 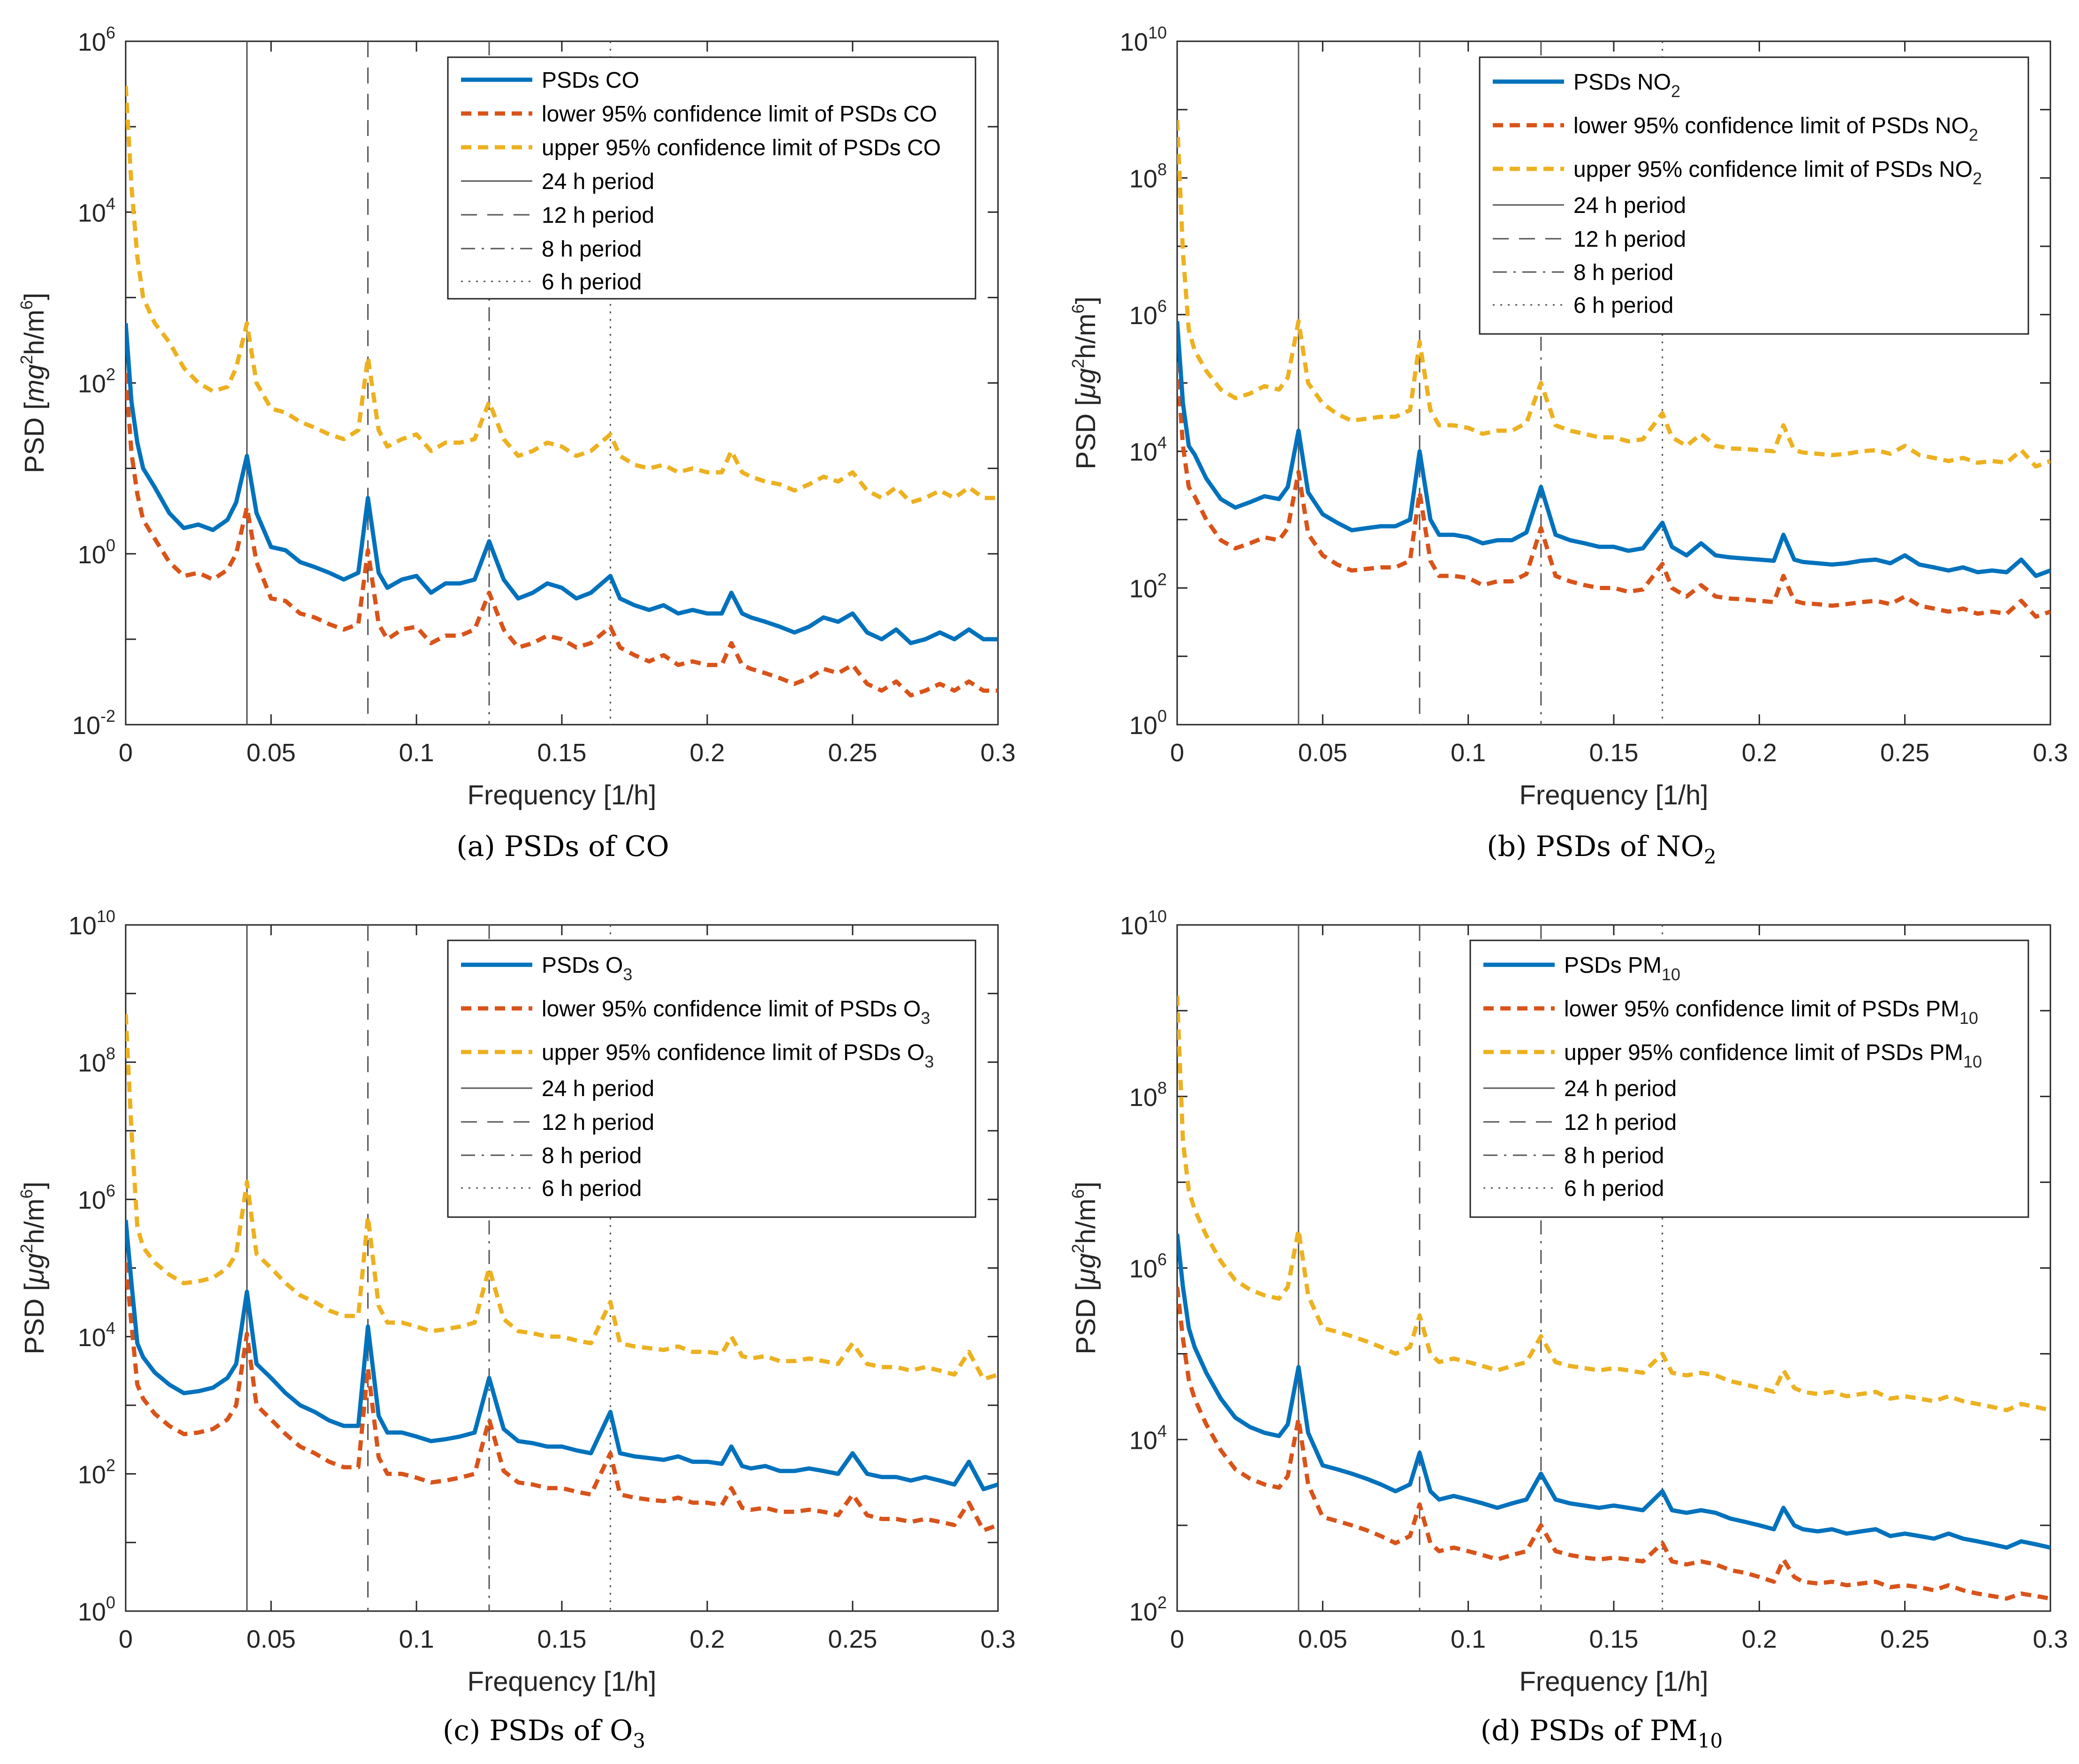 What do you see at coordinates (1777, 172) in the screenshot?
I see `legend-entry: upper 95% confidence limit of PSDs NO2` at bounding box center [1777, 172].